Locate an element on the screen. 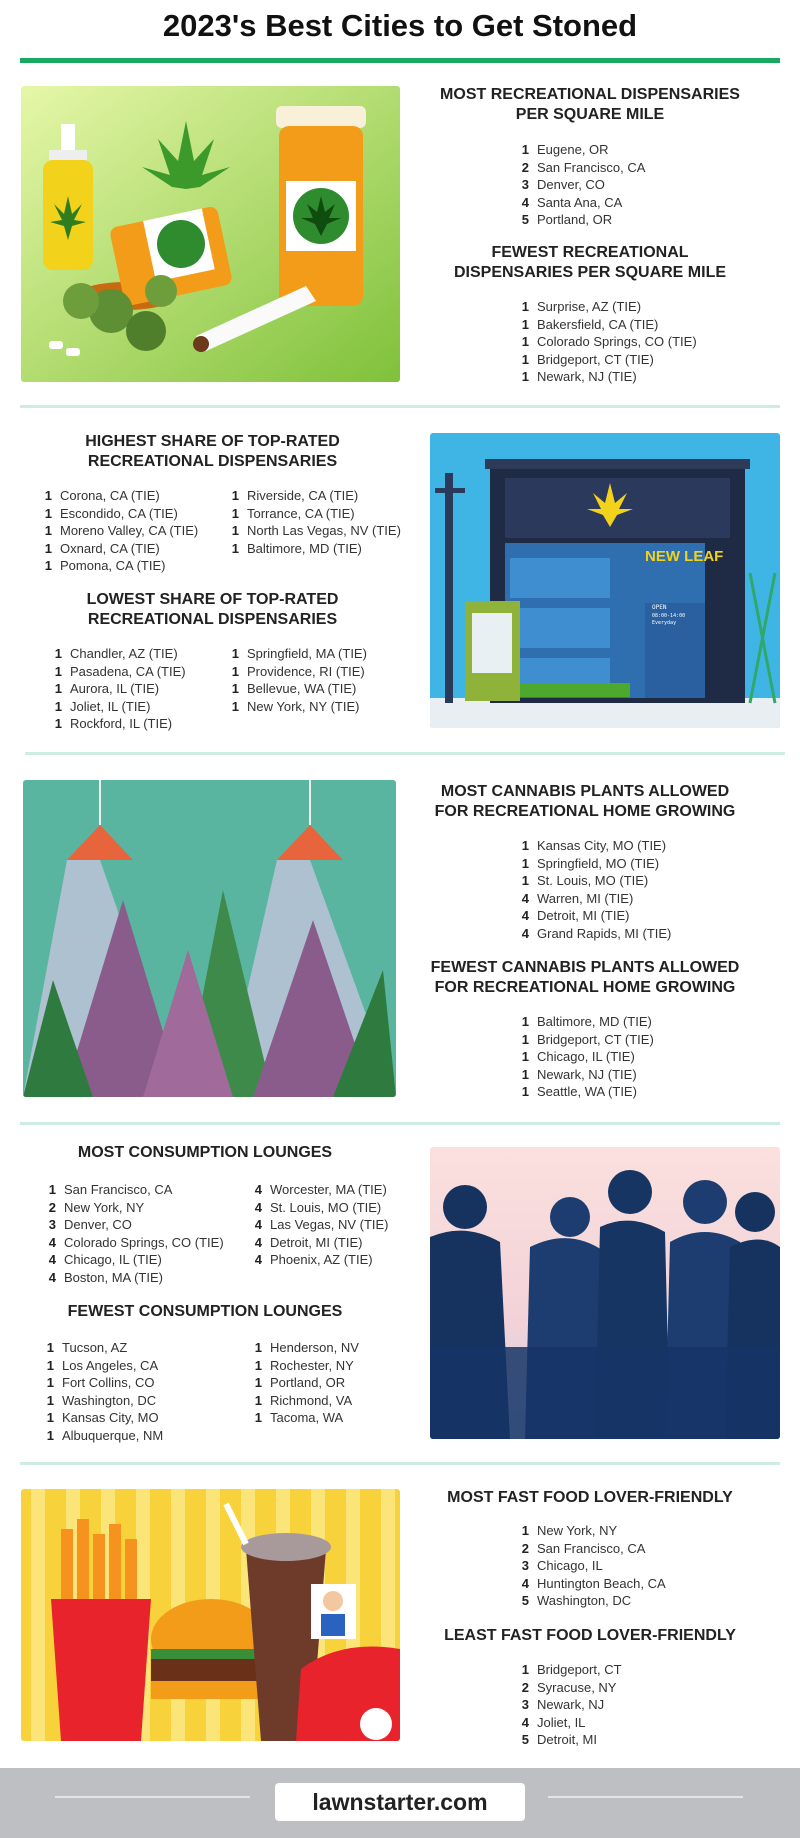 The height and width of the screenshot is (1838, 800). list-item: 4 Joliet, IL is located at coordinates (553, 1722).